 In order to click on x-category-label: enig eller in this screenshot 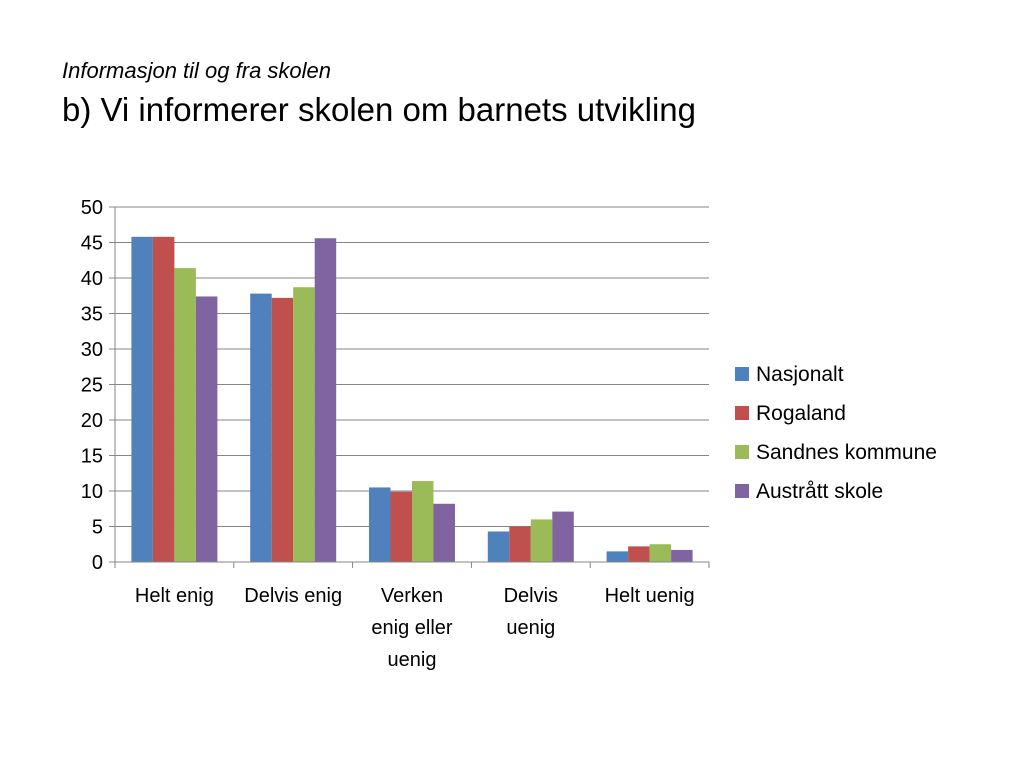, I will do `click(412, 628)`.